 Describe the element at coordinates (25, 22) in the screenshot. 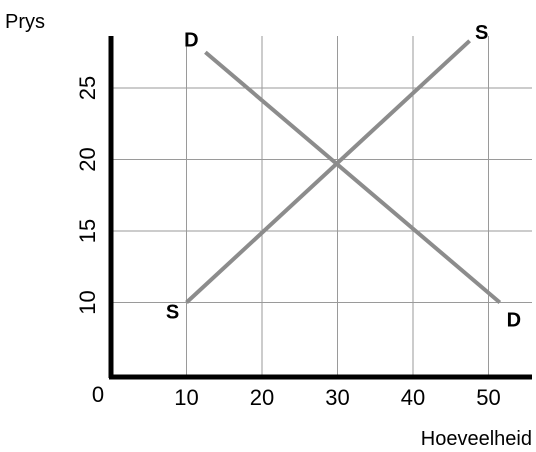

I see `y-axis-title: Prys` at that location.